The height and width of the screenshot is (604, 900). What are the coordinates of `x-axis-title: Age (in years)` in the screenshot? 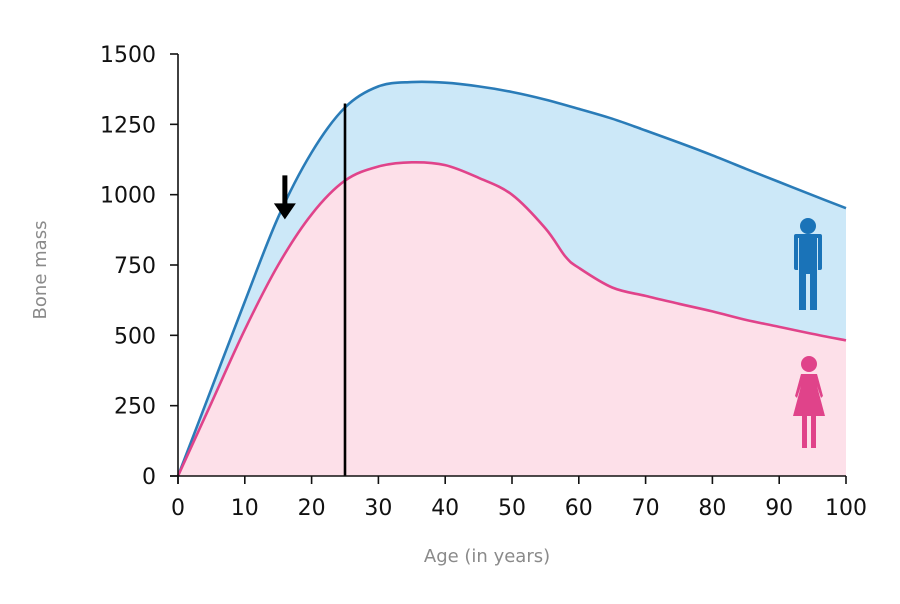 It's located at (487, 556).